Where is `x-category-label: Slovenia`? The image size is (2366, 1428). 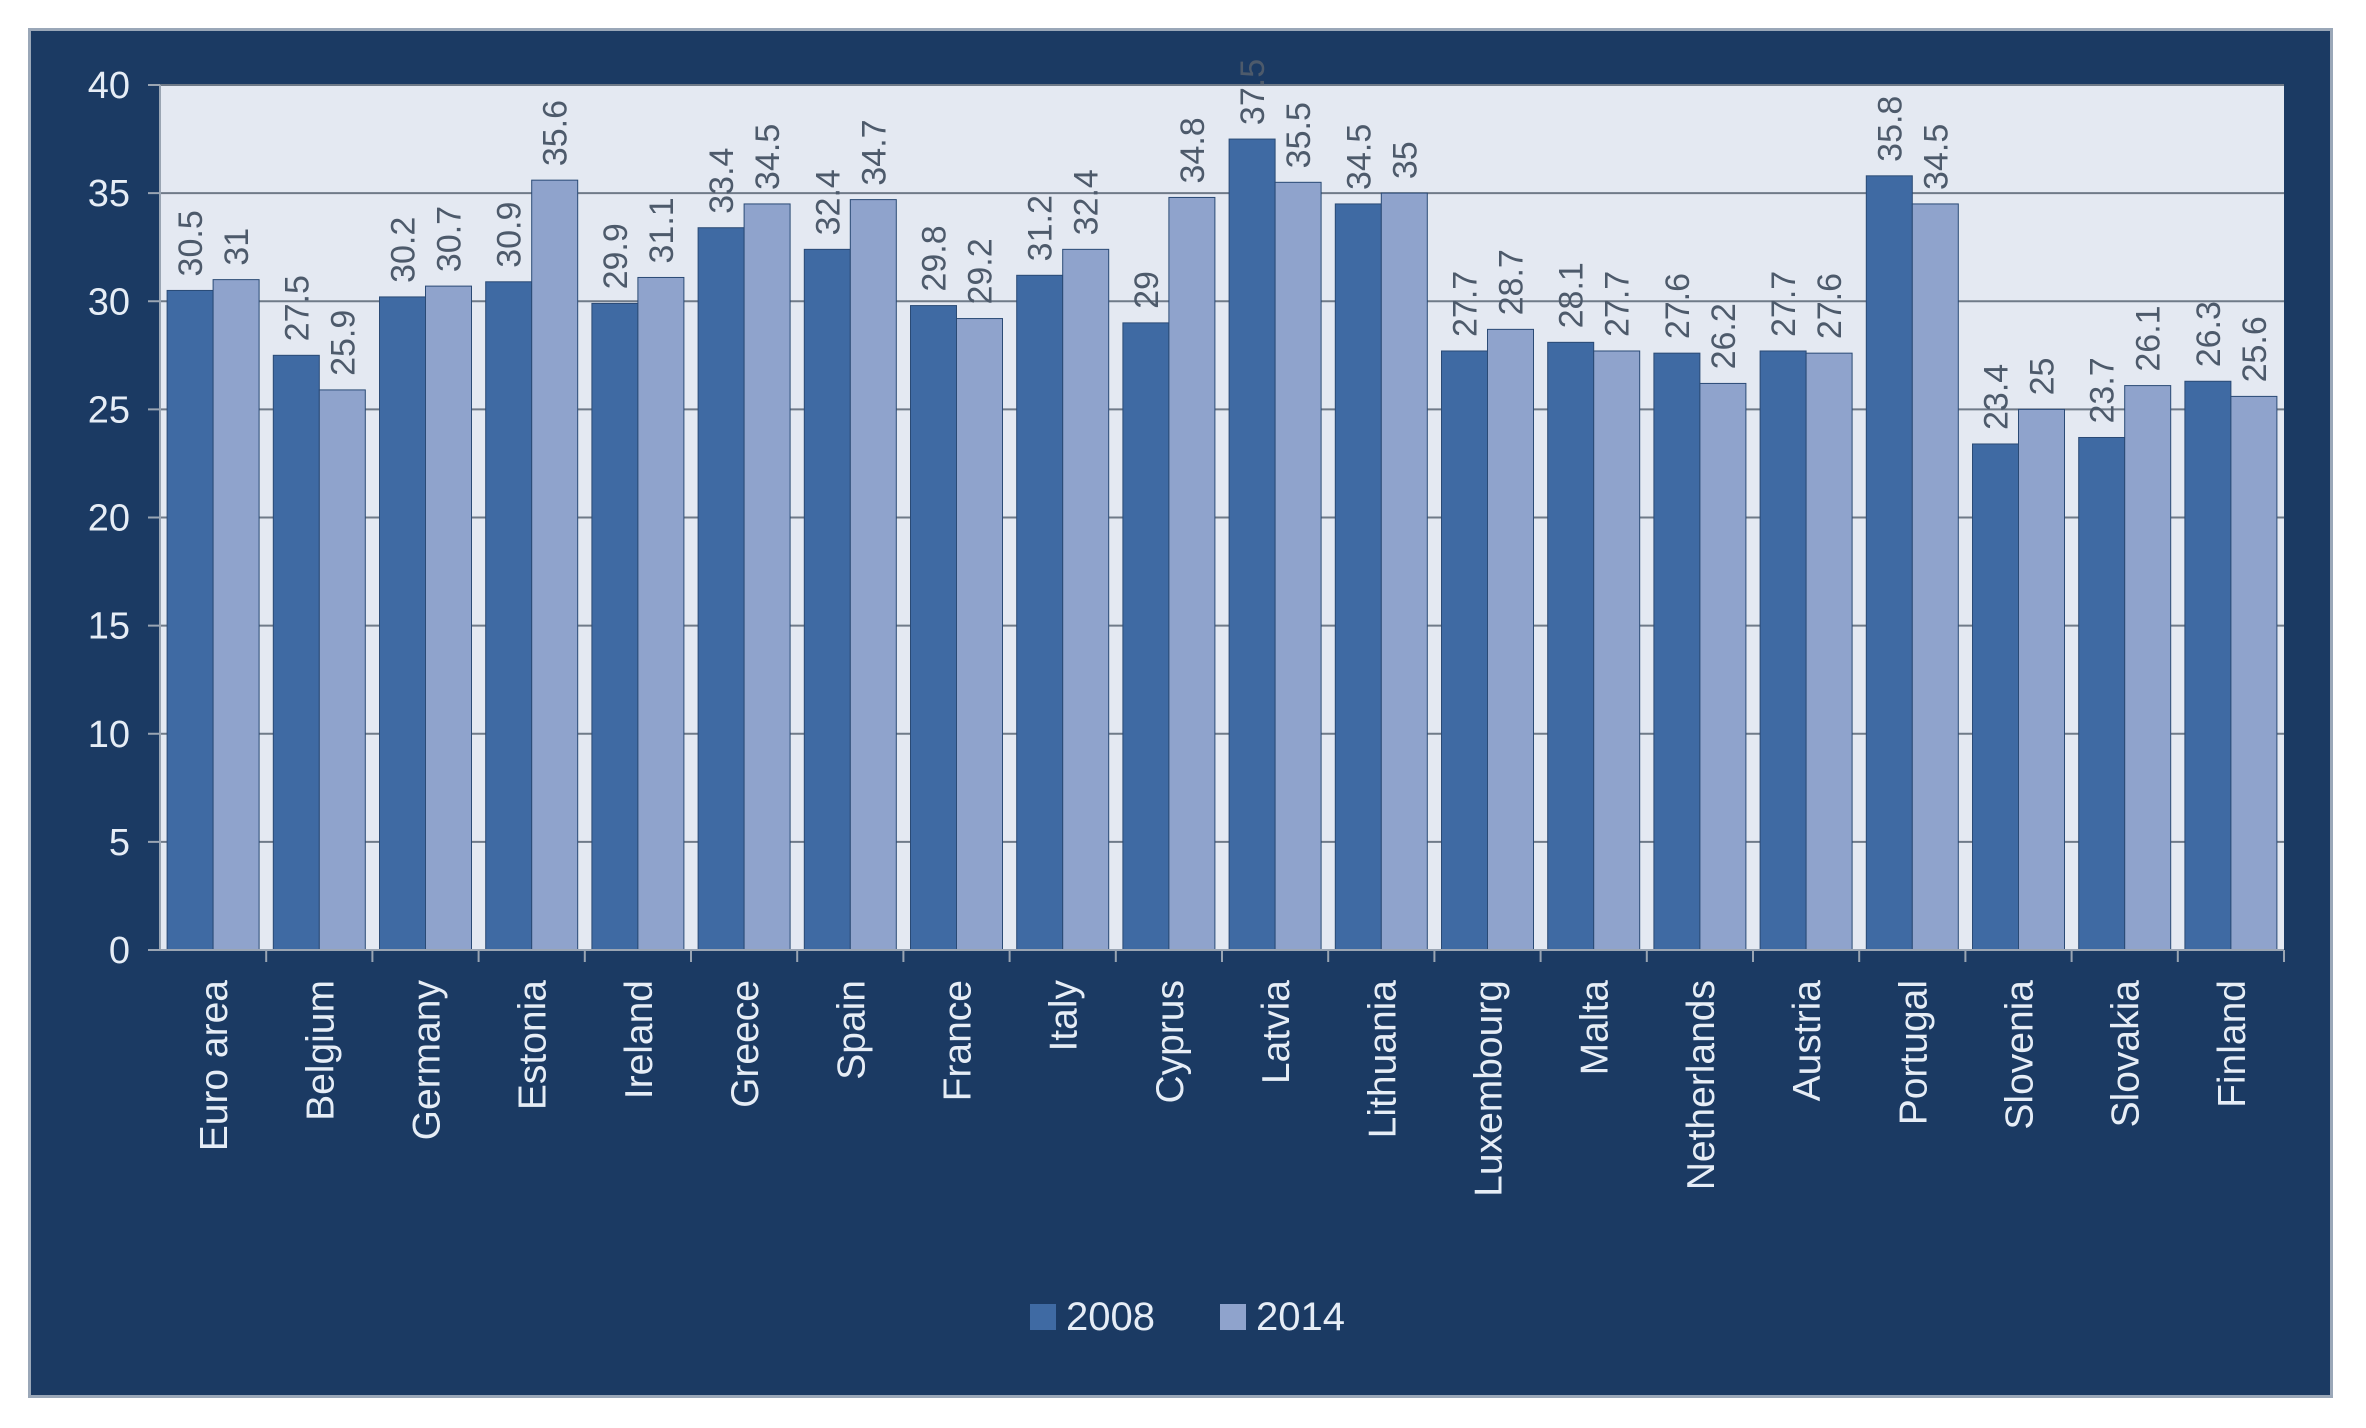 x-category-label: Slovenia is located at coordinates (2020, 1055).